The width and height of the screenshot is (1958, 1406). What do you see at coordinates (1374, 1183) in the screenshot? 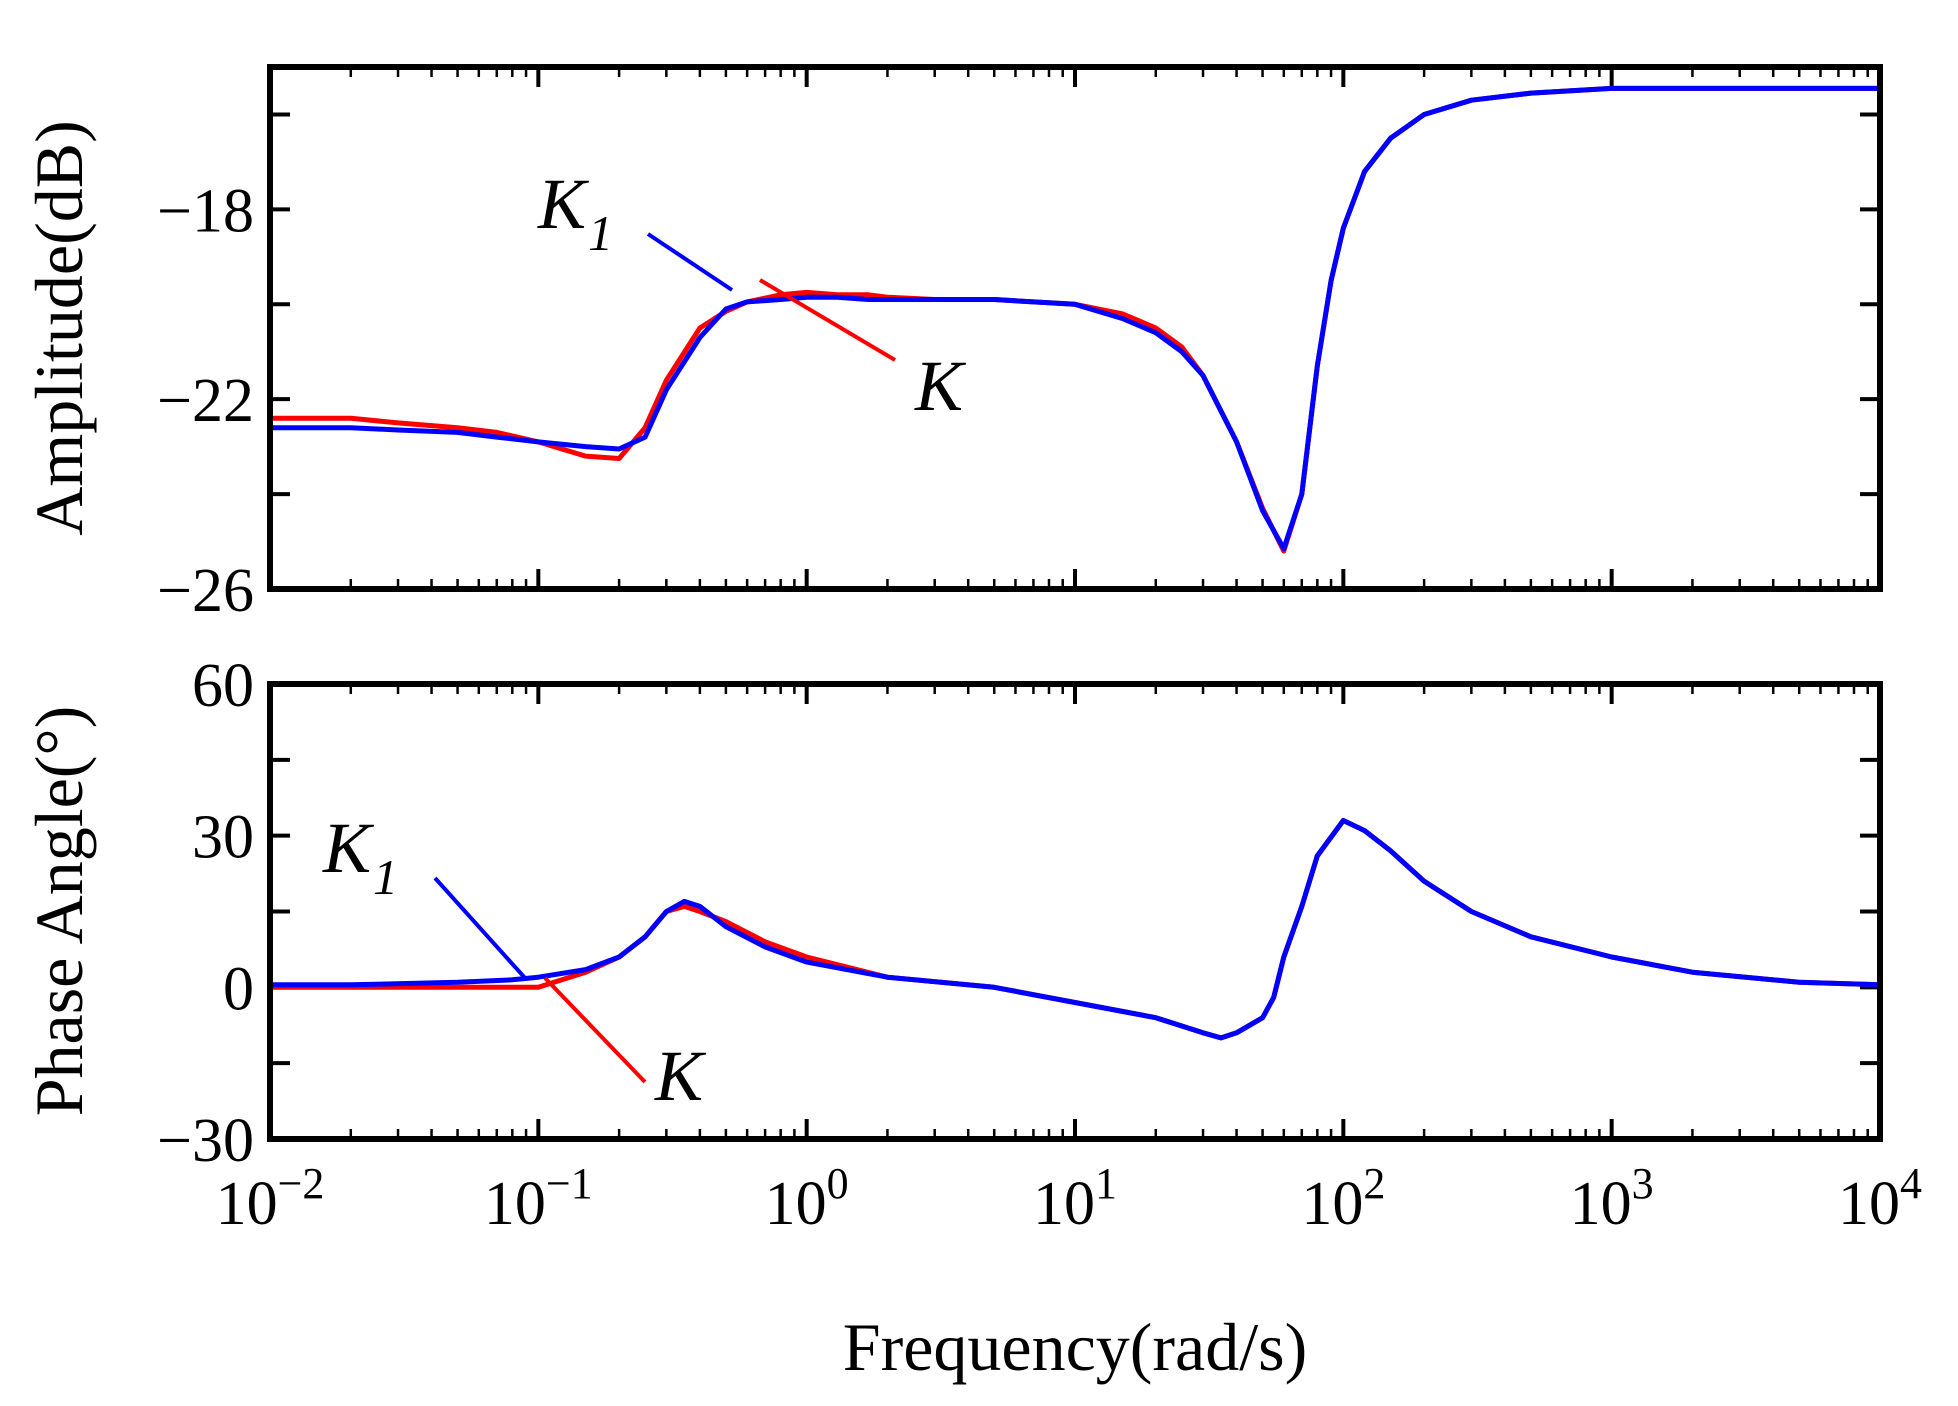
I see `x-tick-exponent: 2` at bounding box center [1374, 1183].